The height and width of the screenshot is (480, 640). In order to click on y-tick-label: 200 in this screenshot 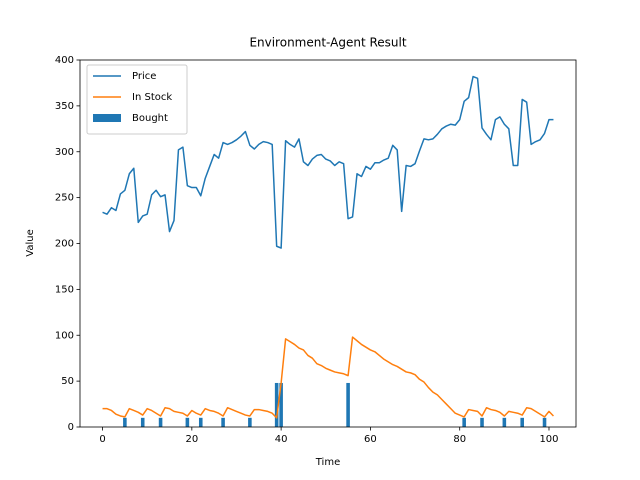, I will do `click(64, 244)`.